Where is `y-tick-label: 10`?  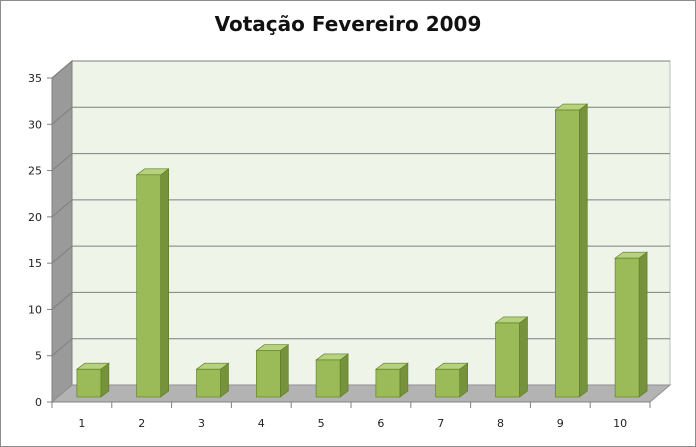 y-tick-label: 10 is located at coordinates (35, 309).